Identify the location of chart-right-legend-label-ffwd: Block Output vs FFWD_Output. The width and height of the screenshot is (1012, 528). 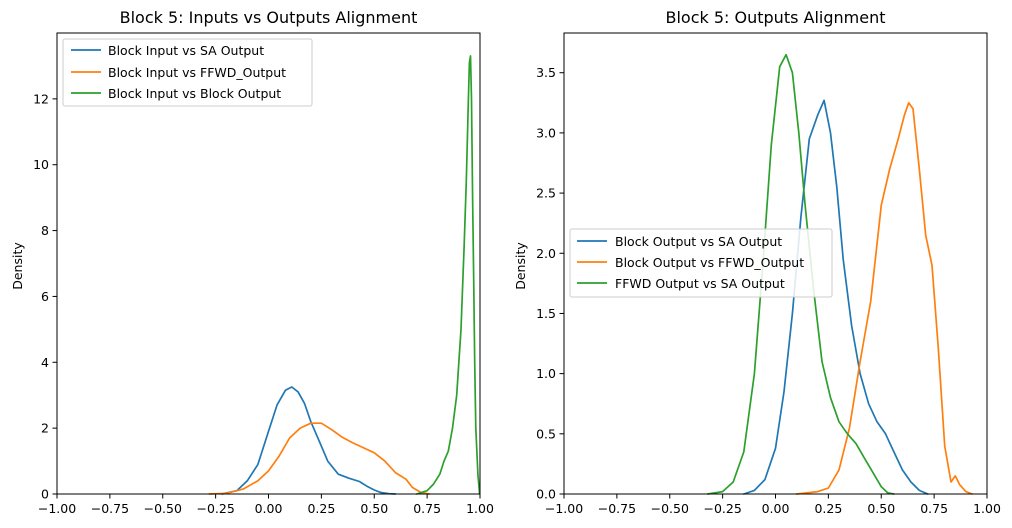
(709, 262).